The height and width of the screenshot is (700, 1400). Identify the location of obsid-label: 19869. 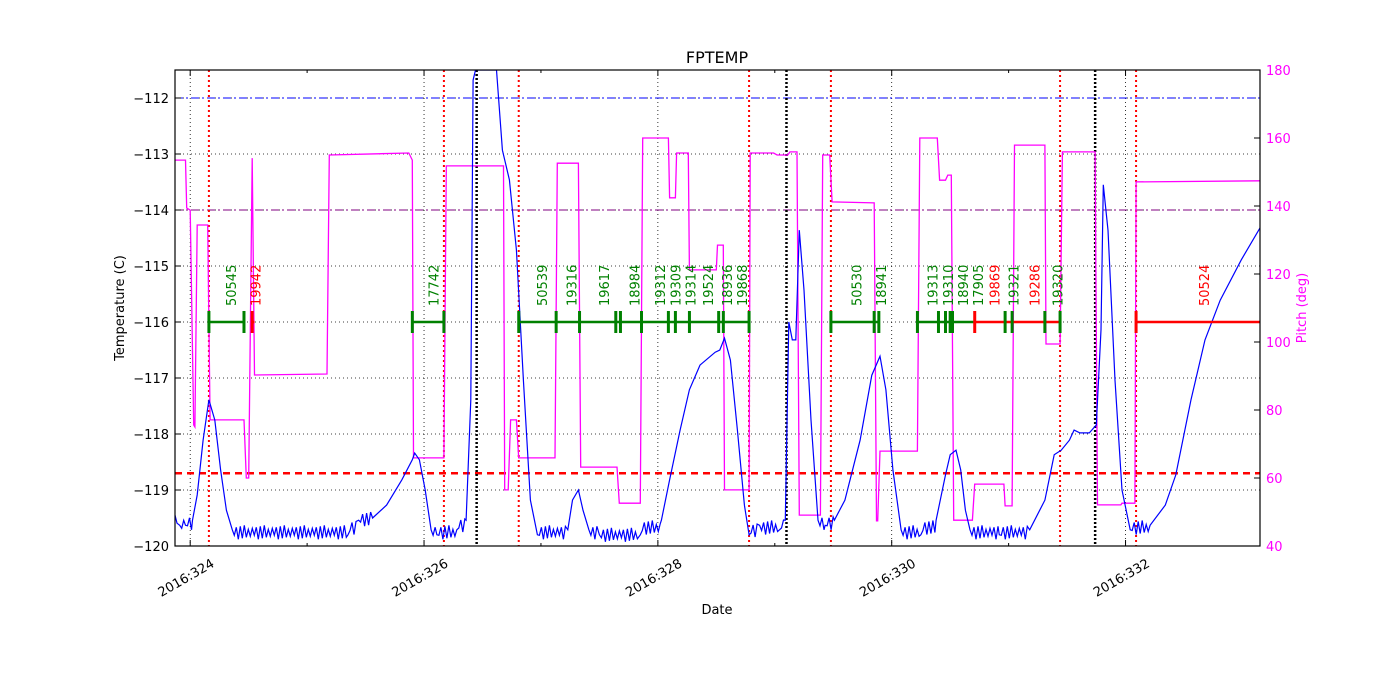
(996, 285).